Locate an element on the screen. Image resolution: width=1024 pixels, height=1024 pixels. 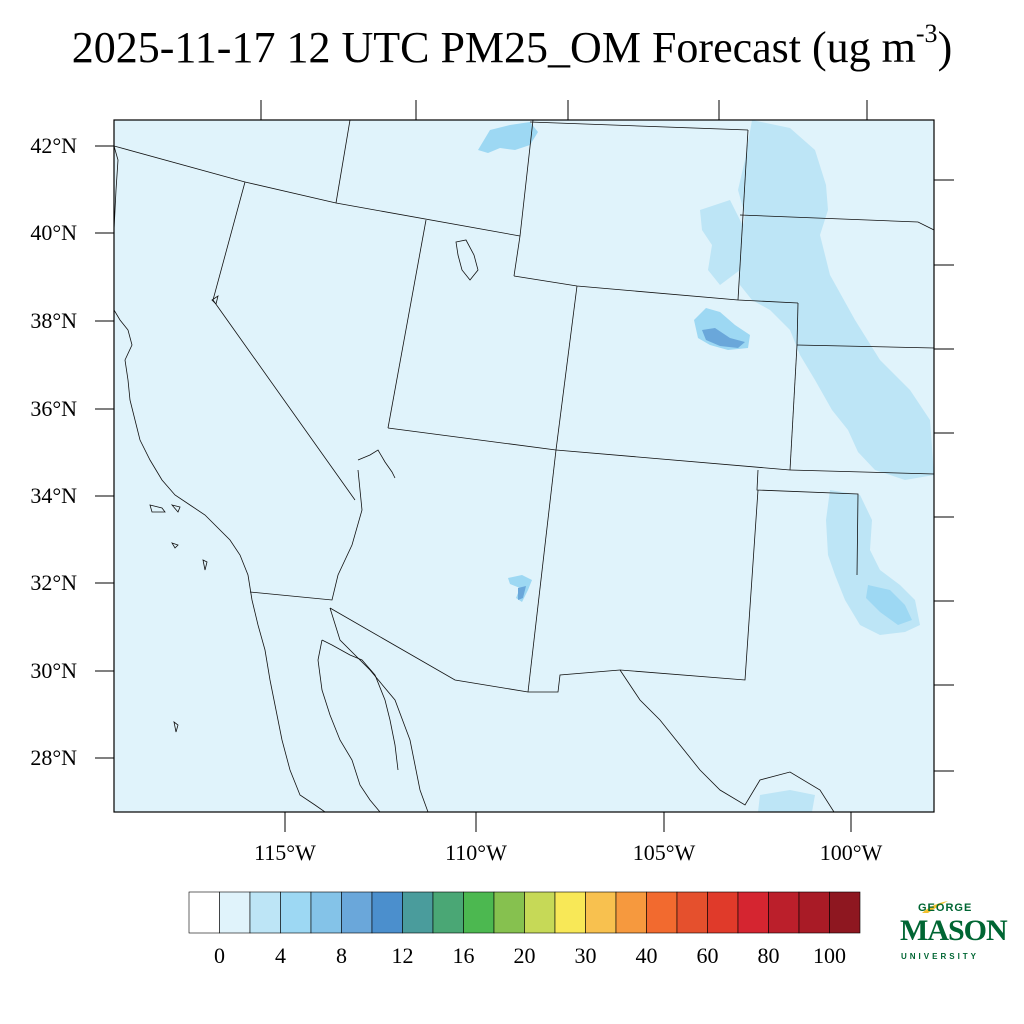
plume-arizona-core is located at coordinates (522, 593).